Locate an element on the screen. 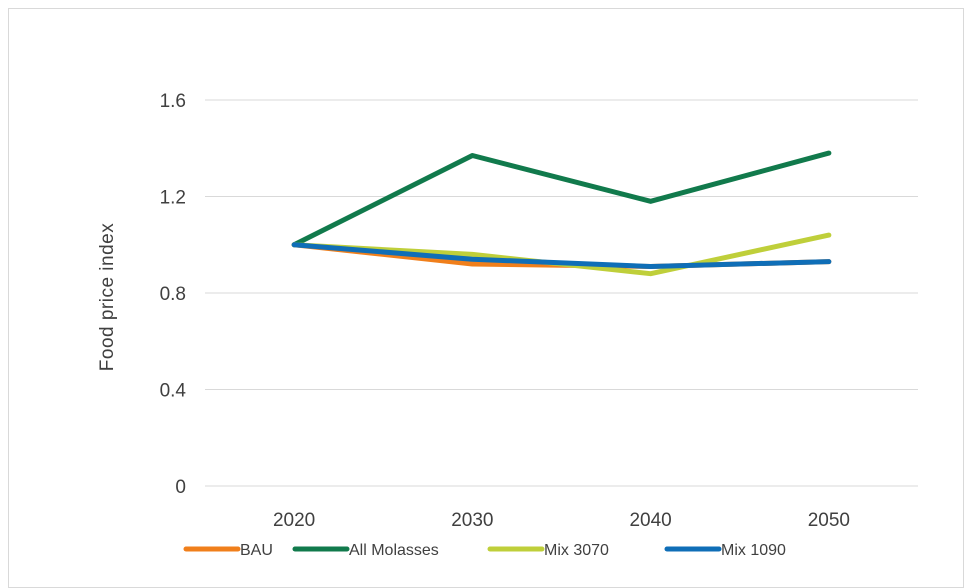  legend-label: Mix 3070 is located at coordinates (576, 550).